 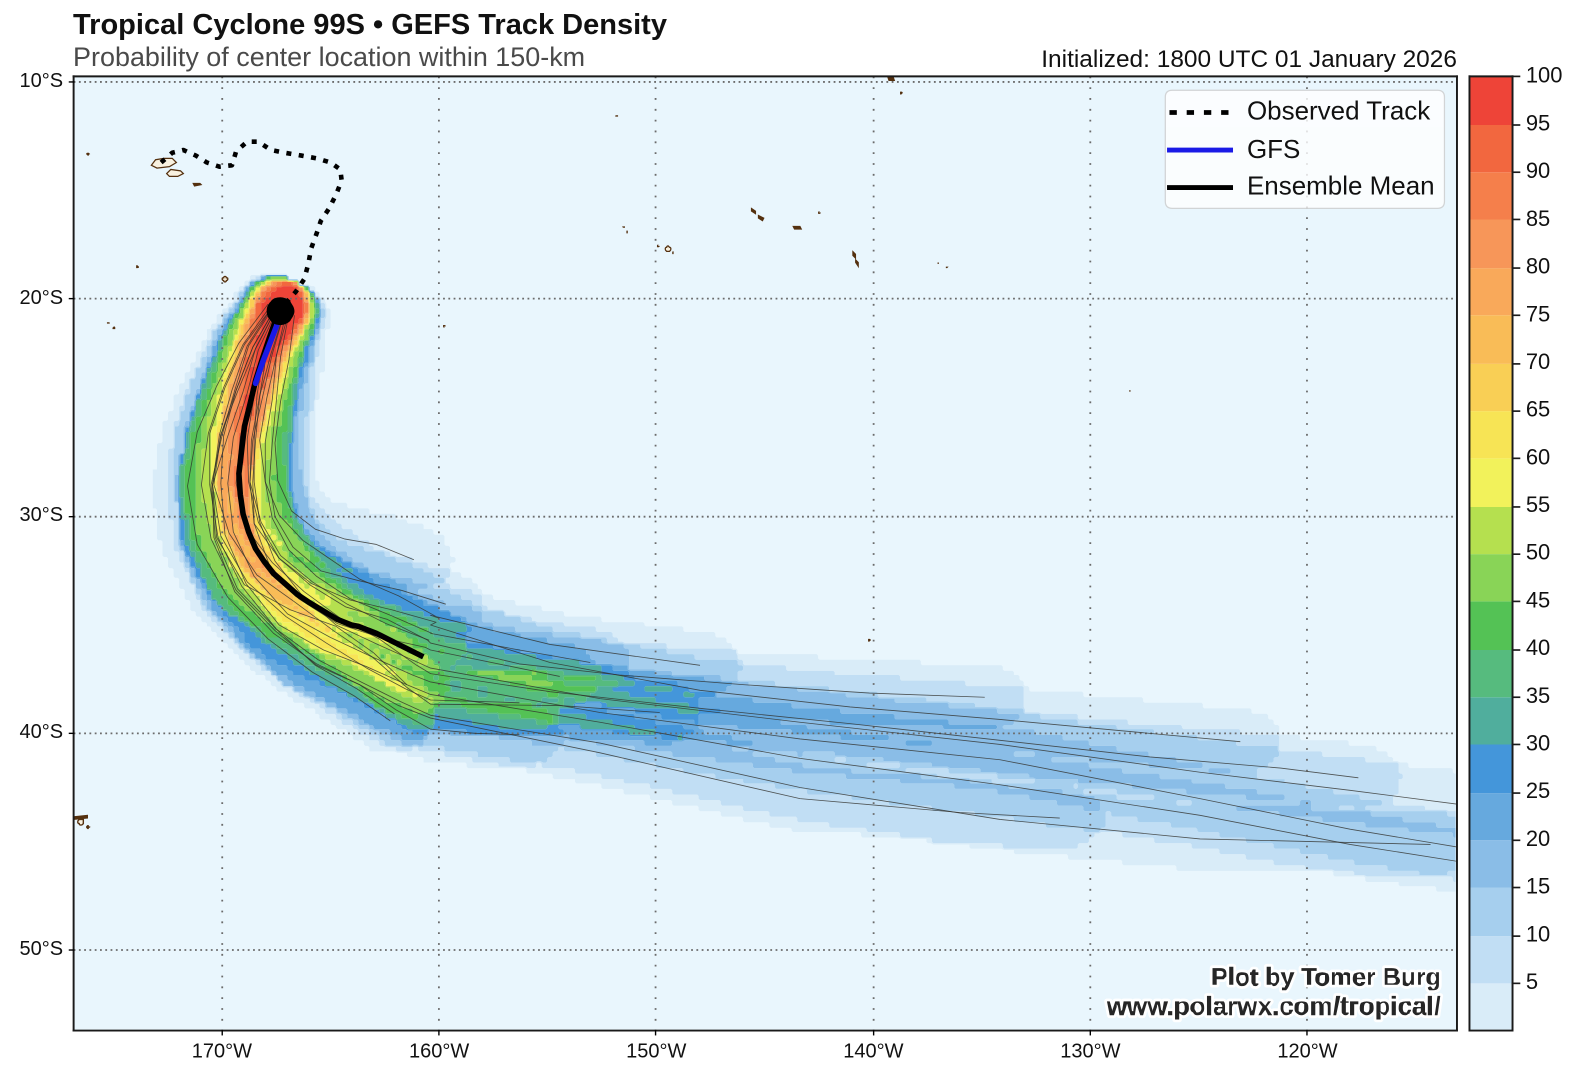 I want to click on svg-text: 90, so click(x=1538, y=170).